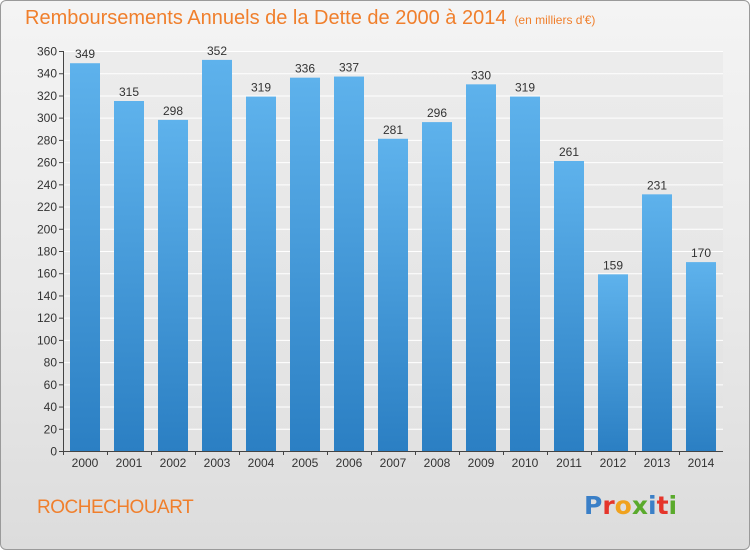 The image size is (750, 550). What do you see at coordinates (662, 505) in the screenshot?
I see `logo-letter: t` at bounding box center [662, 505].